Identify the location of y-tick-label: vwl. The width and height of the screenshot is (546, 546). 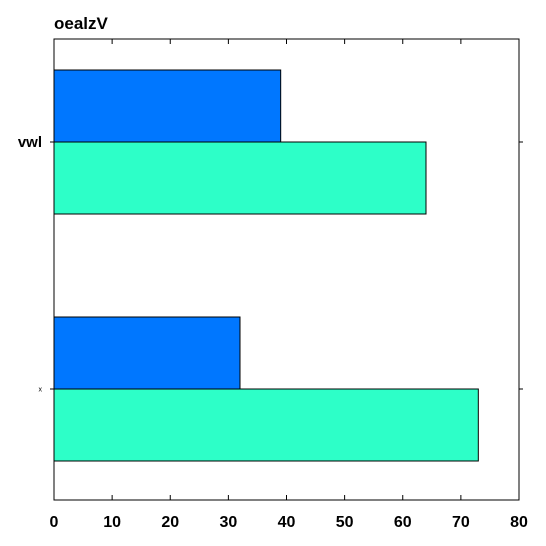
(30, 142).